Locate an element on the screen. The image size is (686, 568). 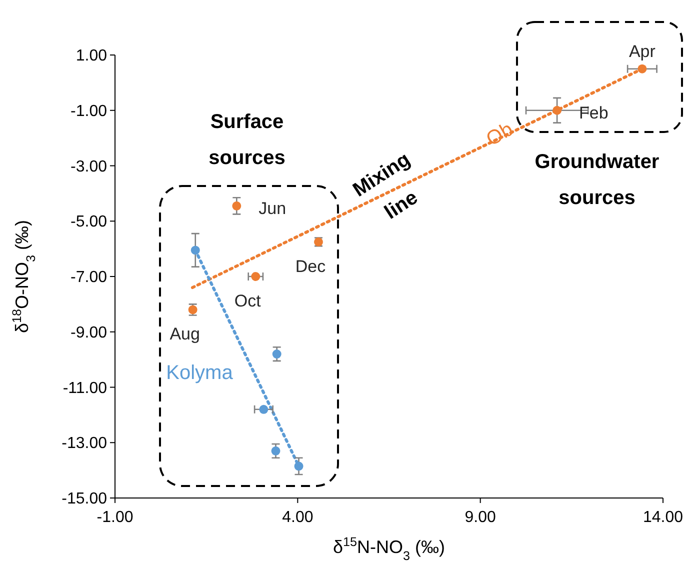
y-tick-label: 1.00 is located at coordinates (92, 56).